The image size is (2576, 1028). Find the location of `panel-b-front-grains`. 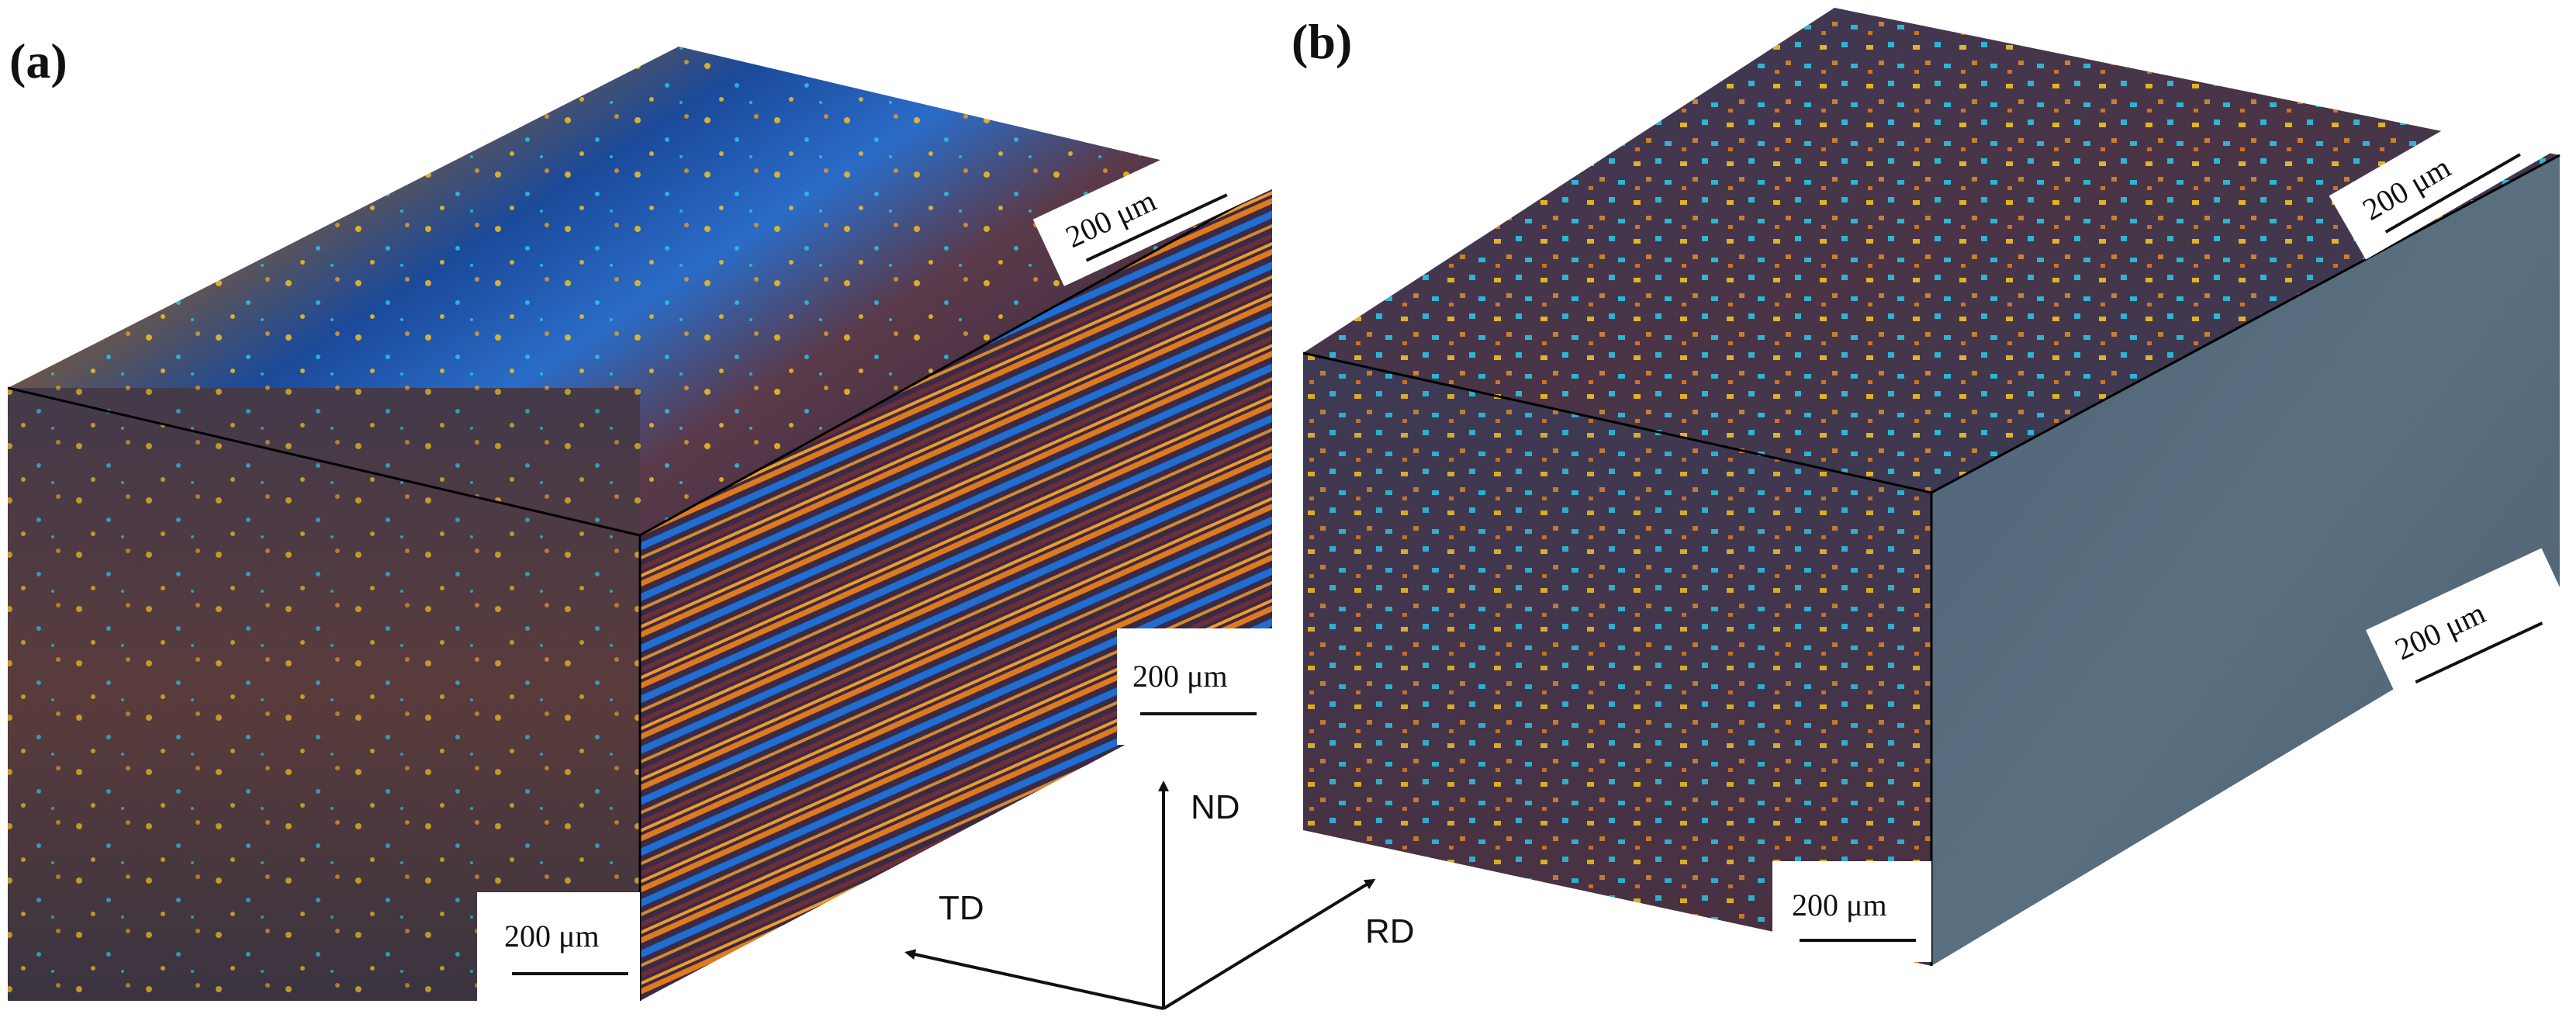

panel-b-front-grains is located at coordinates (1617, 659).